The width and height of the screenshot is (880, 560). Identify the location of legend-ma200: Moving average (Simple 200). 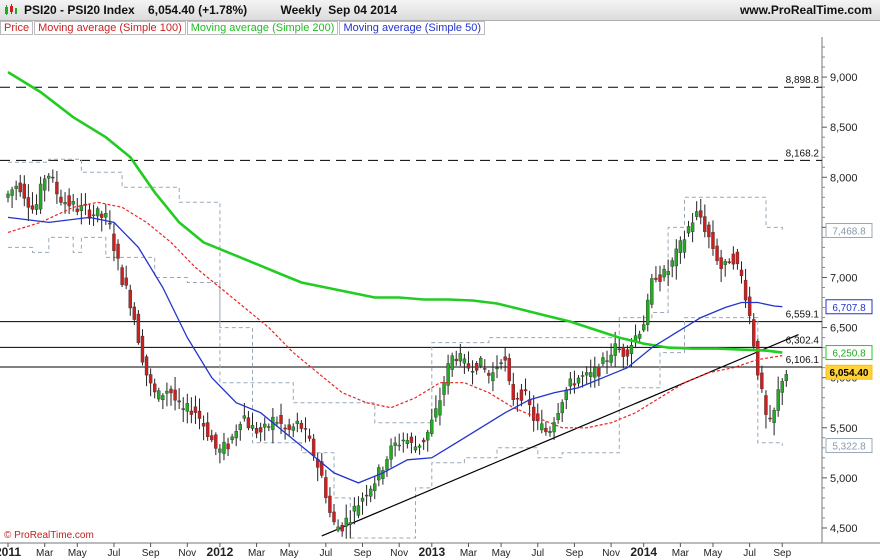
(262, 28).